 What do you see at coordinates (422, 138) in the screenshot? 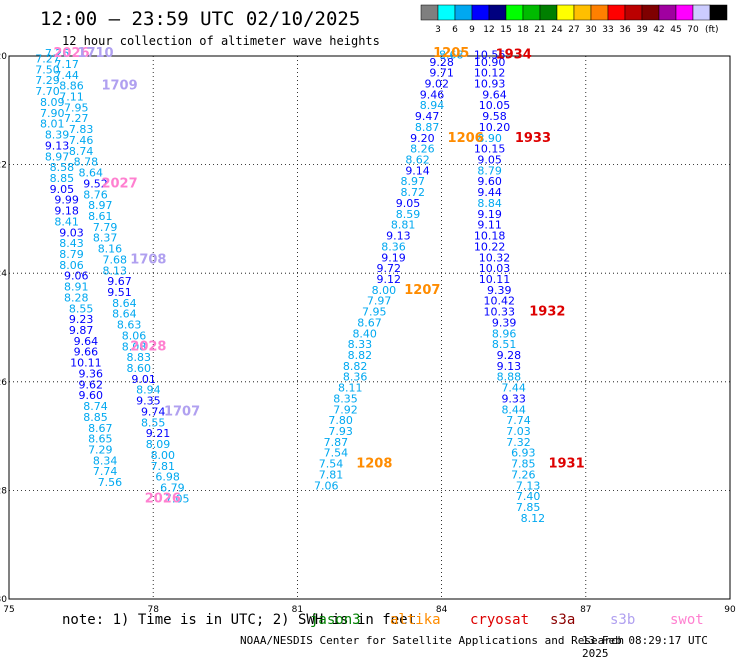
I see `wave-height-label: 9.20` at bounding box center [422, 138].